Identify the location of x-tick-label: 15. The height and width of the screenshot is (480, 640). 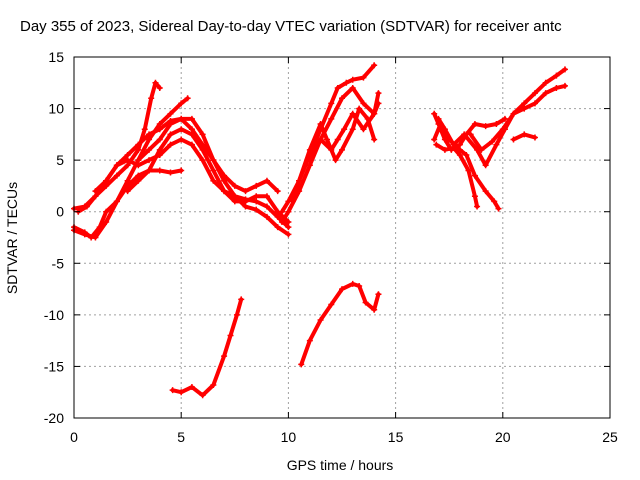
(396, 437).